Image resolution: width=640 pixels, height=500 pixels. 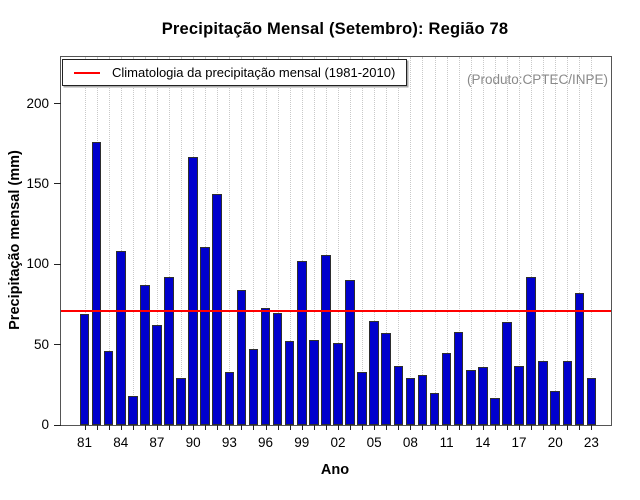 I want to click on y-axis-title: Precipitação mensal (mm), so click(x=15, y=240).